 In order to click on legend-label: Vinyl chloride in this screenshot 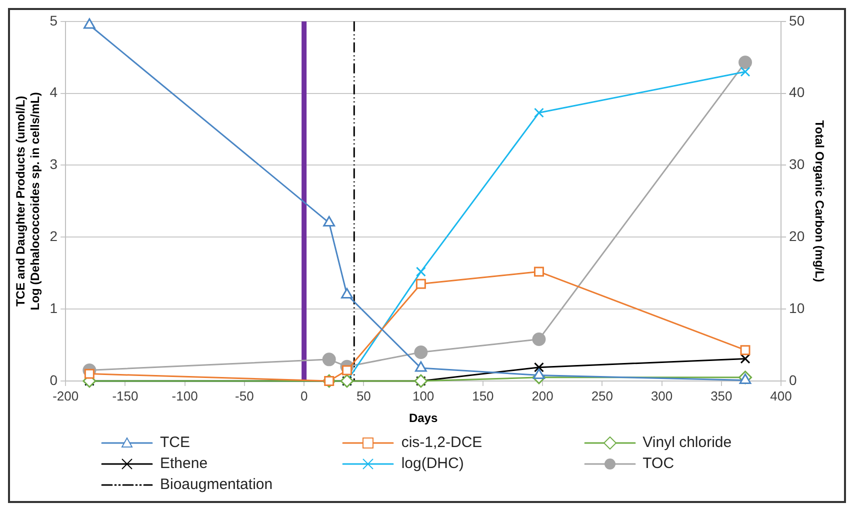, I will do `click(687, 442)`.